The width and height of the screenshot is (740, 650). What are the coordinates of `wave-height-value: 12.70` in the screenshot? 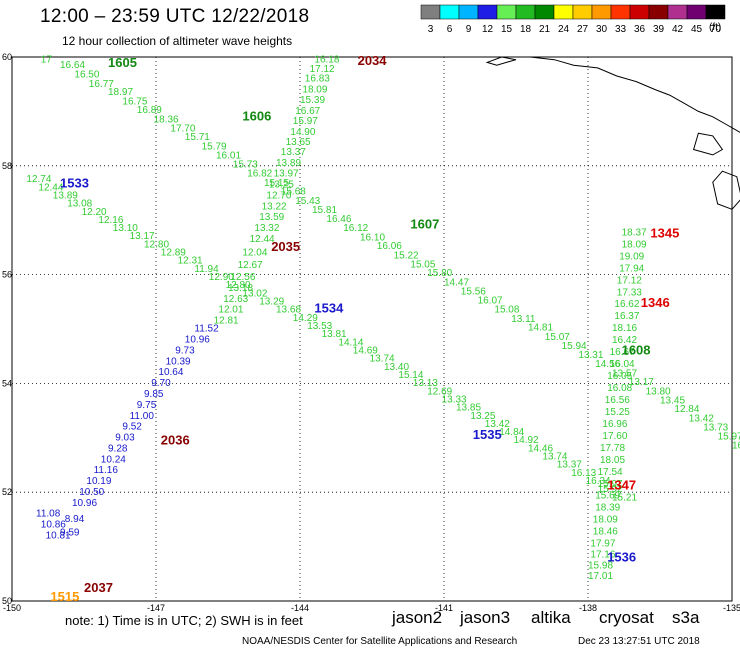 It's located at (278, 195).